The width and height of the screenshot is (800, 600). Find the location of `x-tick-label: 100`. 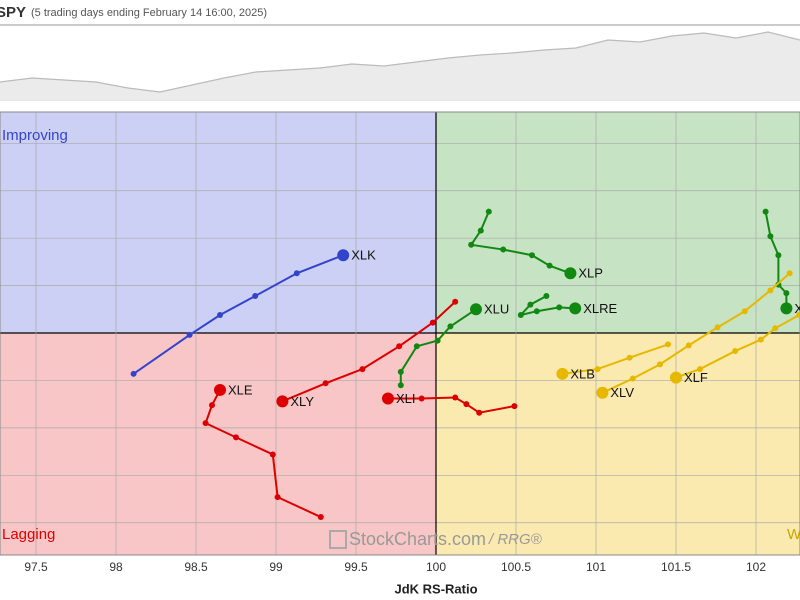

x-tick-label: 100 is located at coordinates (436, 567).